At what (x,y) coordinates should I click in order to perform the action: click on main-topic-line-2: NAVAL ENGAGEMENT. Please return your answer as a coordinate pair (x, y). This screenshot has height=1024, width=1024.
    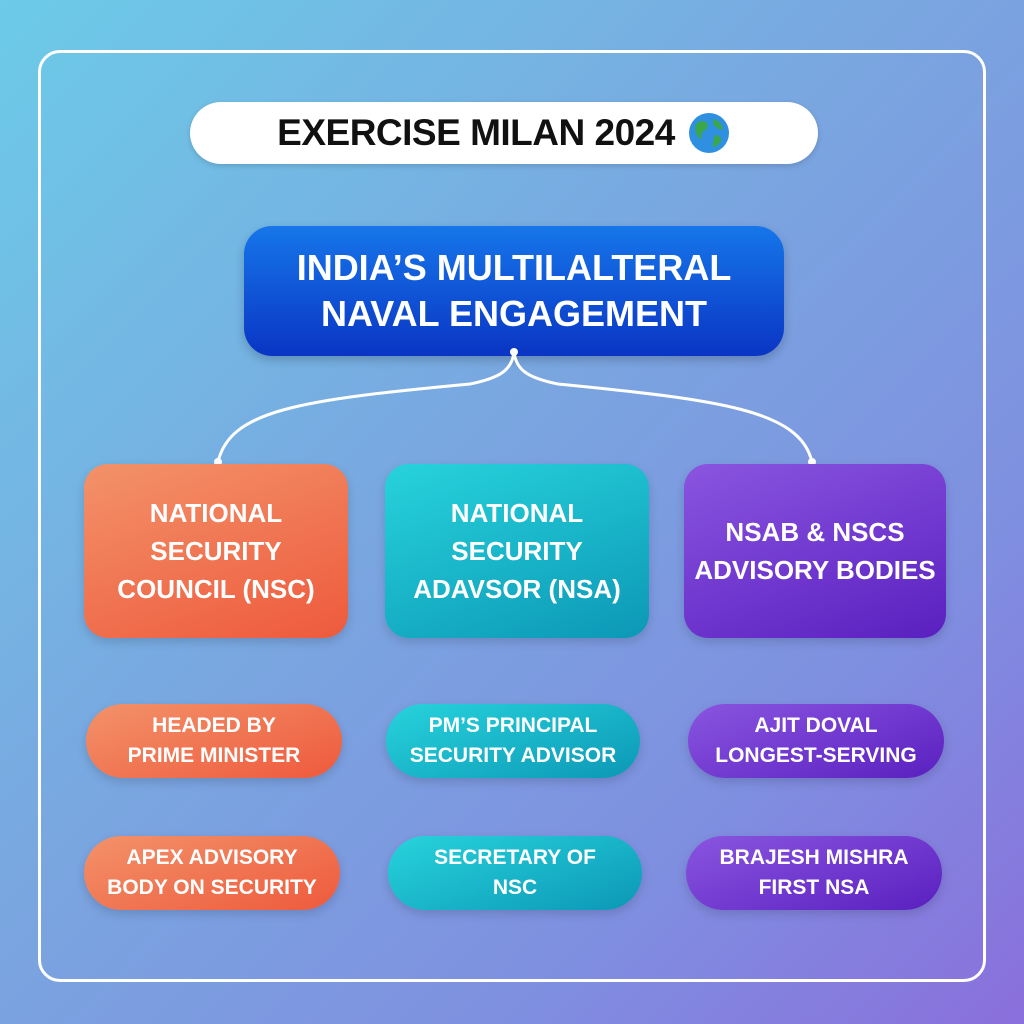
    Looking at the image, I should click on (513, 313).